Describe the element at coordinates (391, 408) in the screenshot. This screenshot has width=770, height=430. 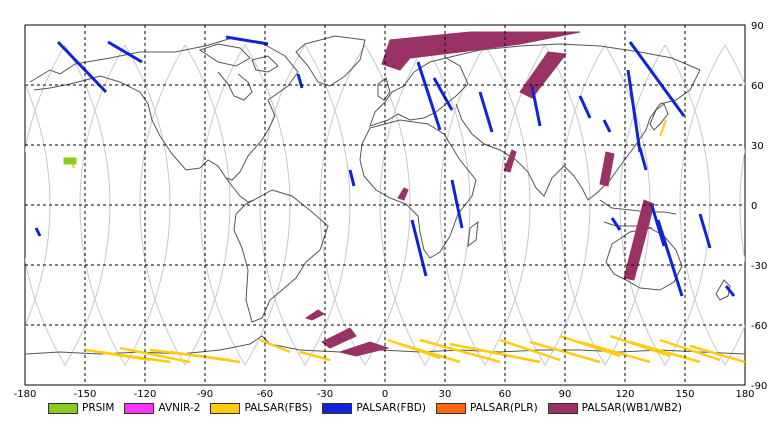
I see `legend-label: PALSAR(FBD)` at that location.